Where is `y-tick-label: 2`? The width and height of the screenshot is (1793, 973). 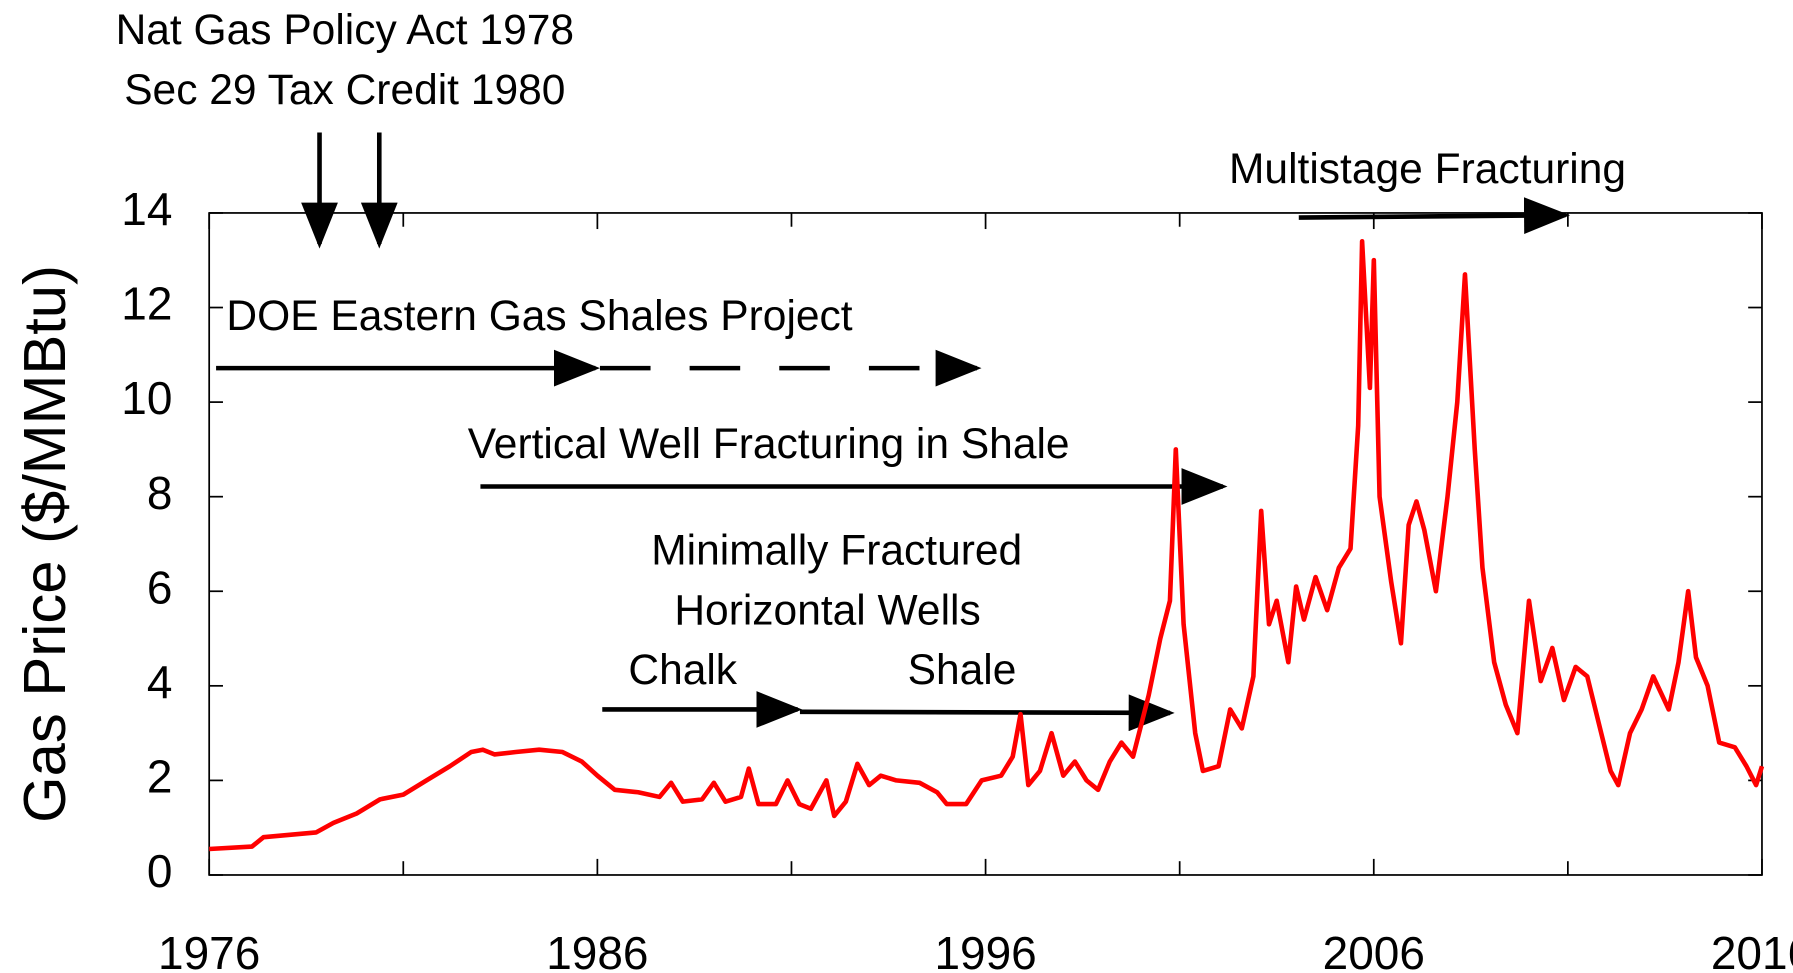 y-tick-label: 2 is located at coordinates (160, 777).